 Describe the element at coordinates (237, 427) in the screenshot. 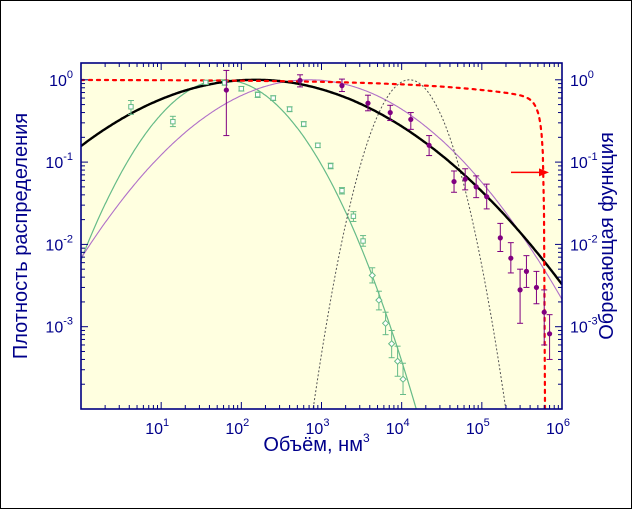

I see `x-tick-label: 10²` at that location.